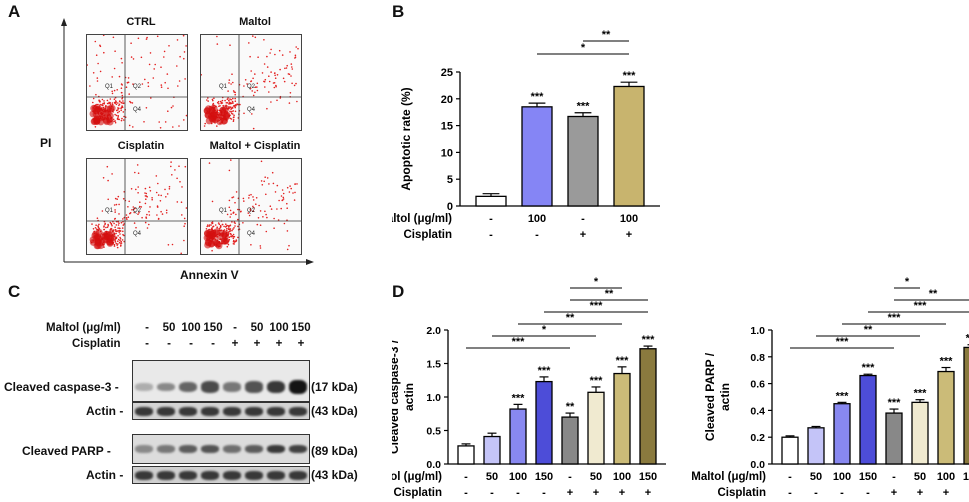 Image resolution: width=969 pixels, height=502 pixels. Describe the element at coordinates (109, 211) in the screenshot. I see `quadrant-q1-label: Q1` at that location.